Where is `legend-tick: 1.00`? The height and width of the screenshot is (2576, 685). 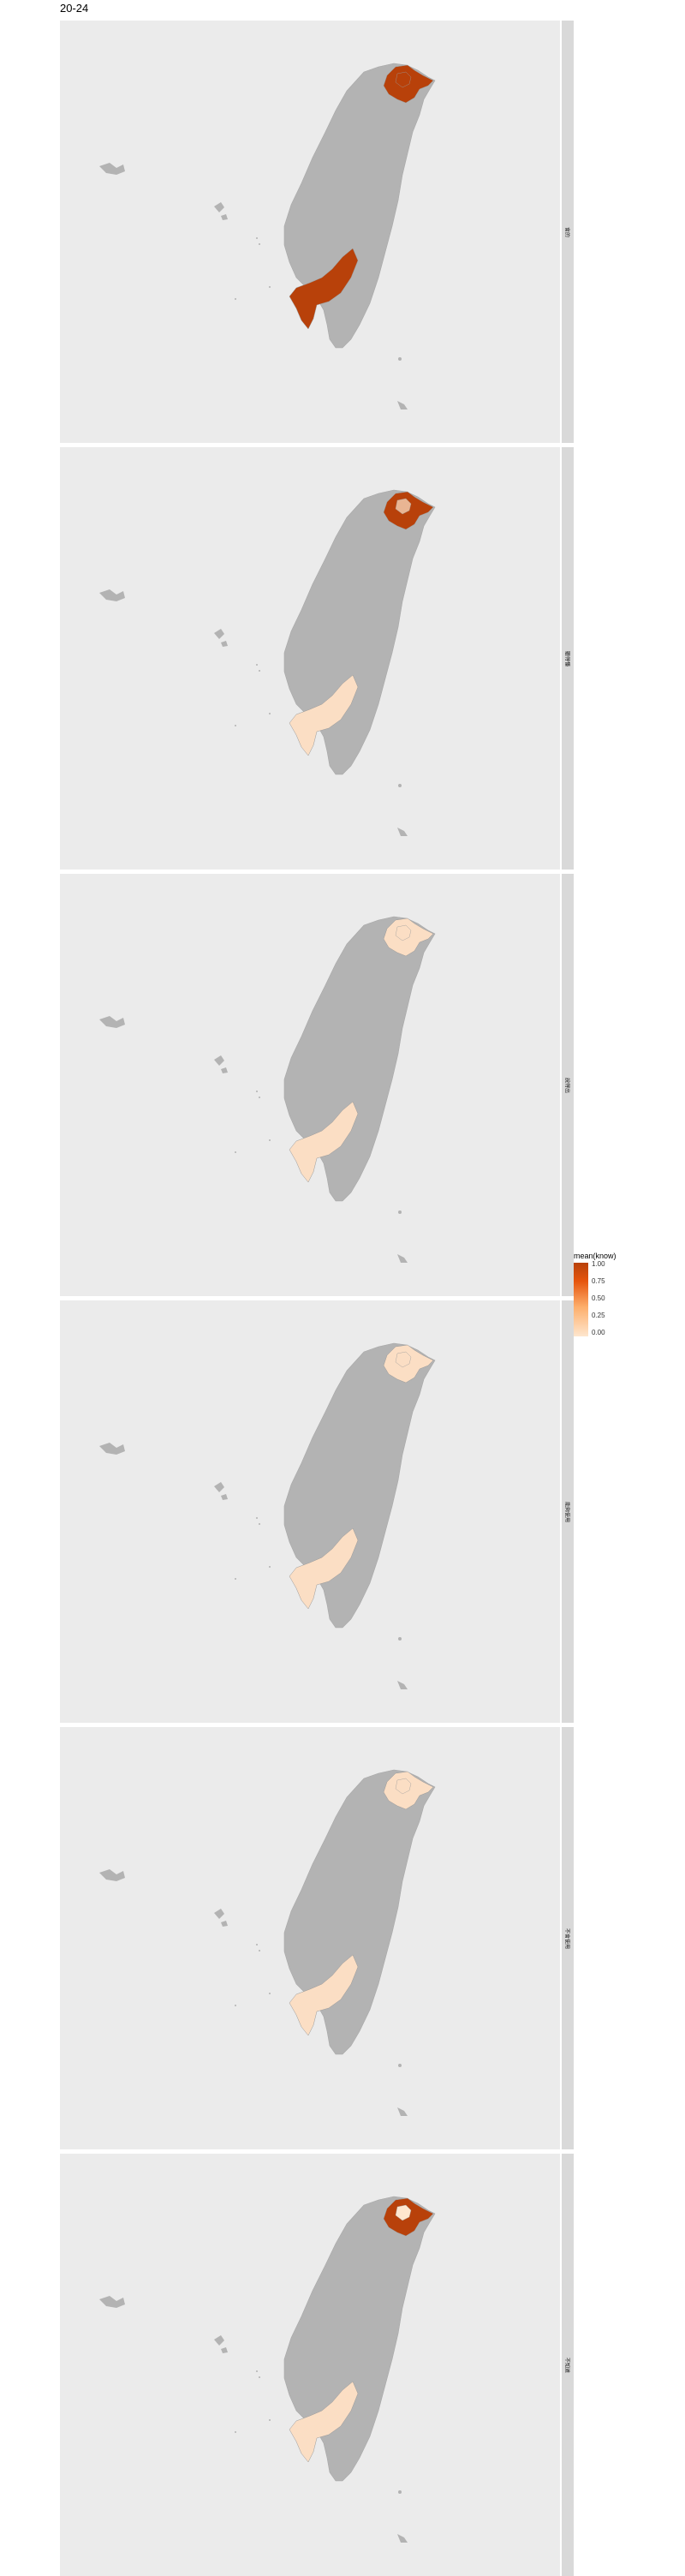
legend-tick: 1.00 is located at coordinates (598, 1264).